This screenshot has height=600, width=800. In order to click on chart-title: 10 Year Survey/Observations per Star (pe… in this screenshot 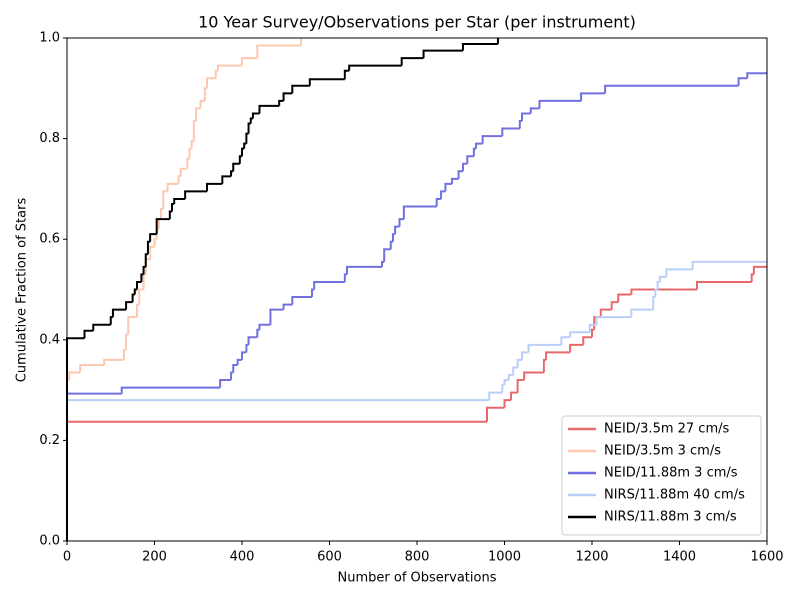, I will do `click(417, 22)`.